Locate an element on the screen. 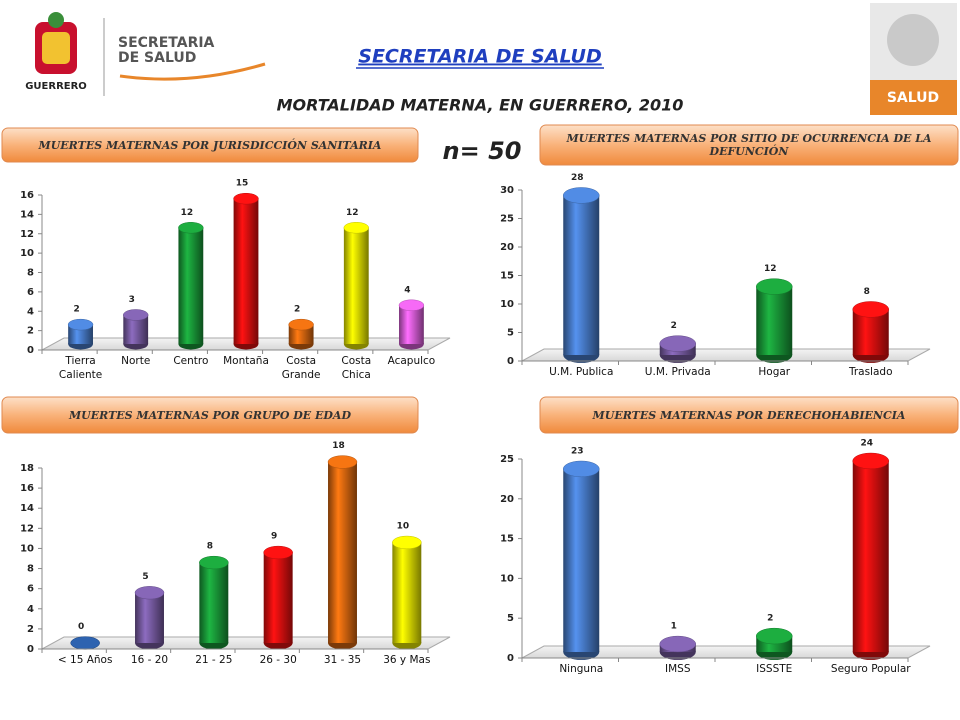 The image size is (960, 720). x-tick-label-box: Costa Grande is located at coordinates (301, 368).